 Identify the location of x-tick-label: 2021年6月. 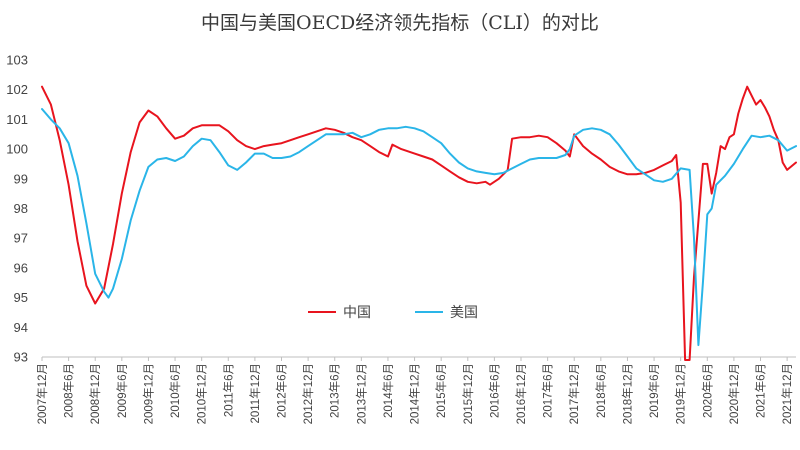
(761, 390).